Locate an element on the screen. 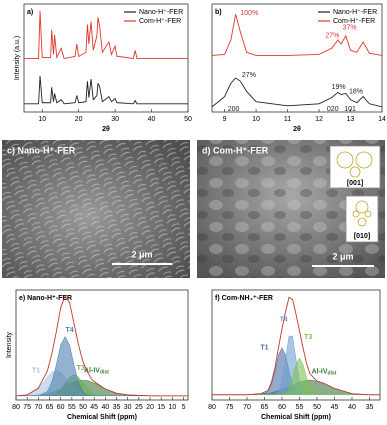  annotation: 200 is located at coordinates (234, 109).